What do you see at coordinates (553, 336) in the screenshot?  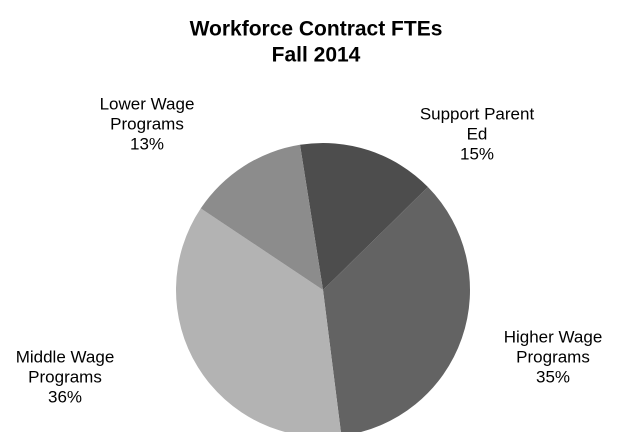 I see `slice-label: Higher Wage` at bounding box center [553, 336].